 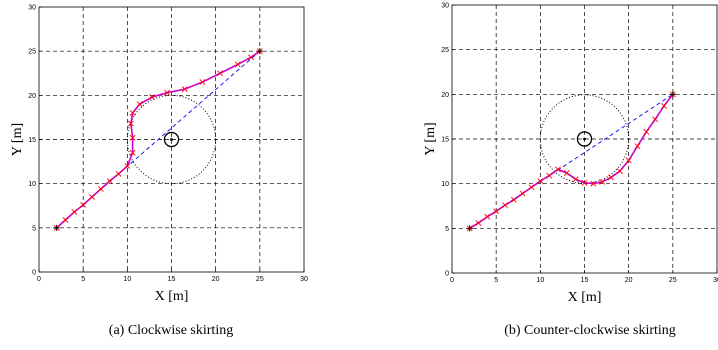 I want to click on pa-obstacle-circle, so click(x=171, y=139).